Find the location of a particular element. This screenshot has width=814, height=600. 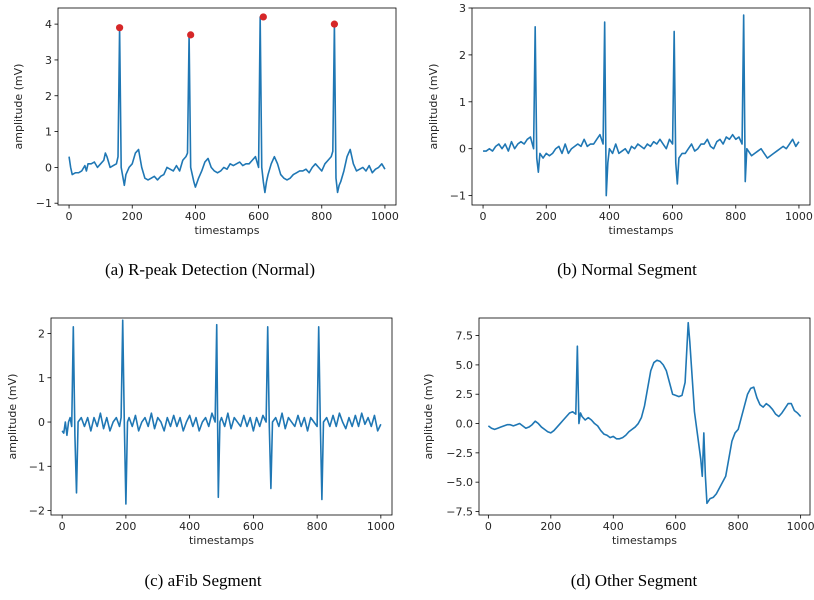

y-tick-label: 2.5 is located at coordinates (465, 394).